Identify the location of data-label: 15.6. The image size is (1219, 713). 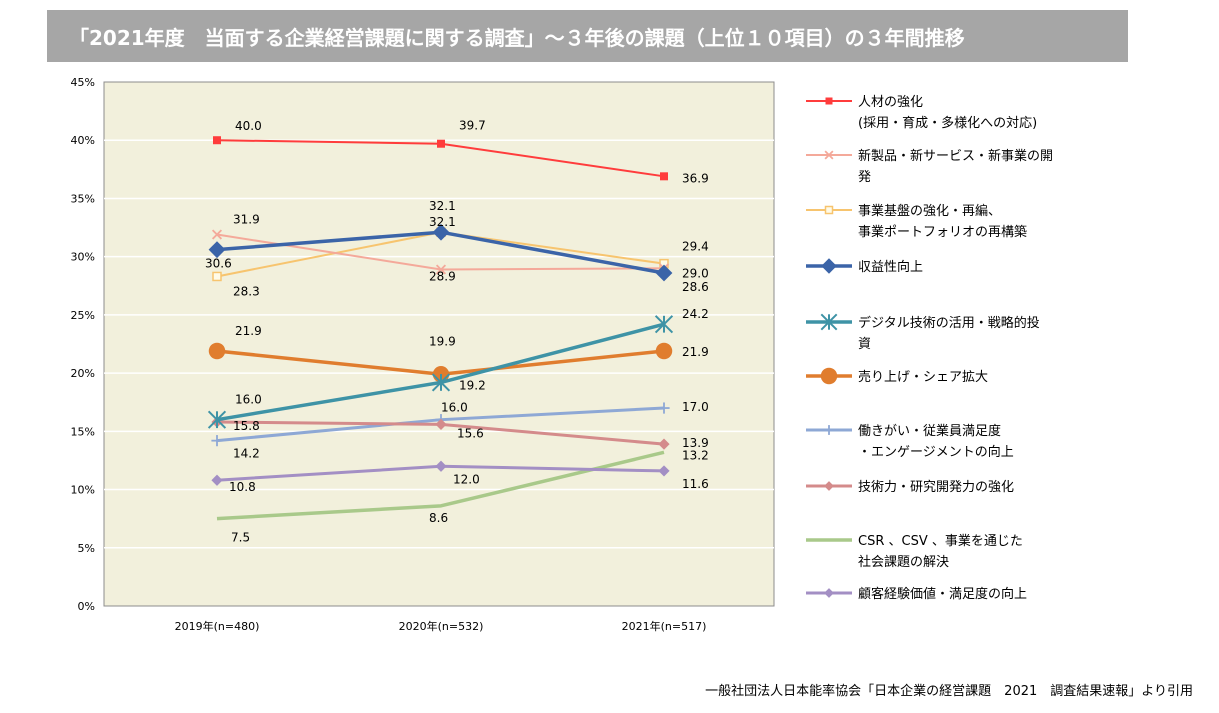
(470, 433).